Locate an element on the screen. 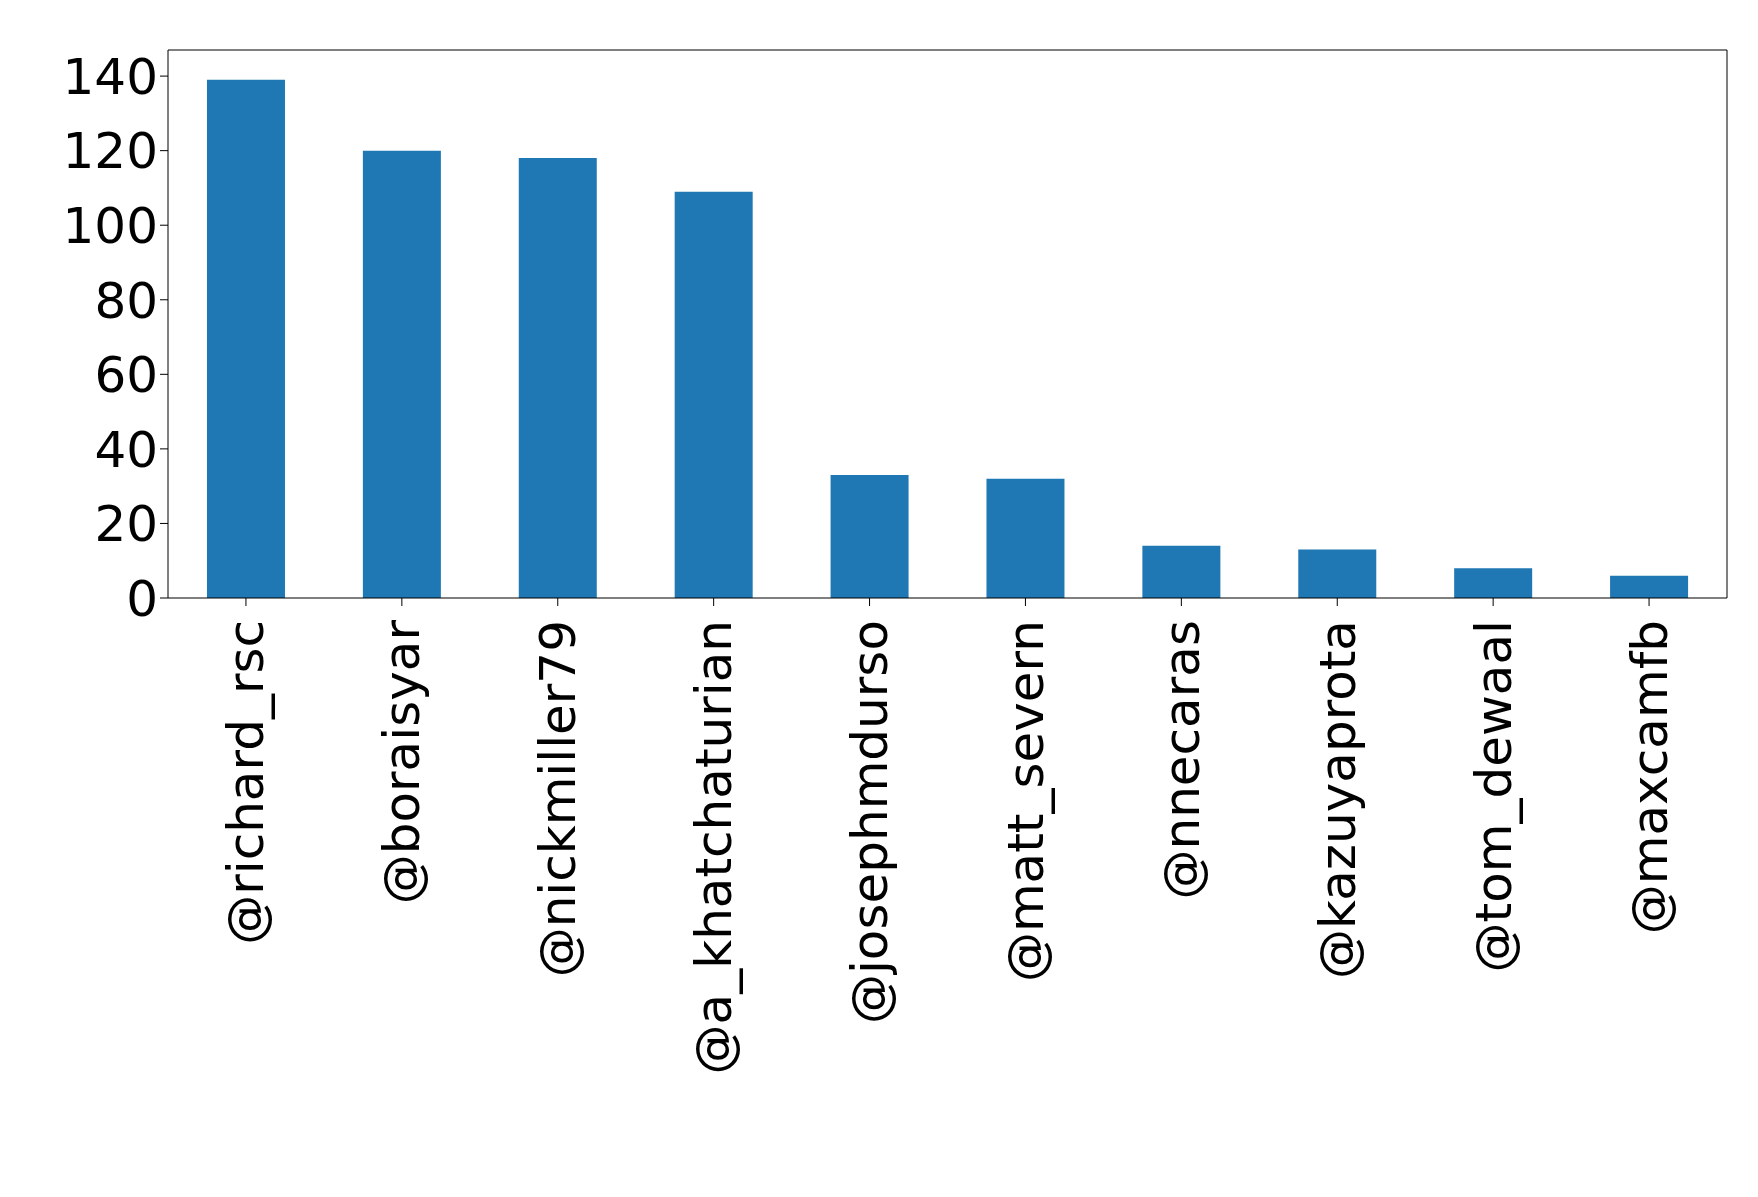 This screenshot has height=1197, width=1758. y-tick-label: 120 is located at coordinates (110, 151).